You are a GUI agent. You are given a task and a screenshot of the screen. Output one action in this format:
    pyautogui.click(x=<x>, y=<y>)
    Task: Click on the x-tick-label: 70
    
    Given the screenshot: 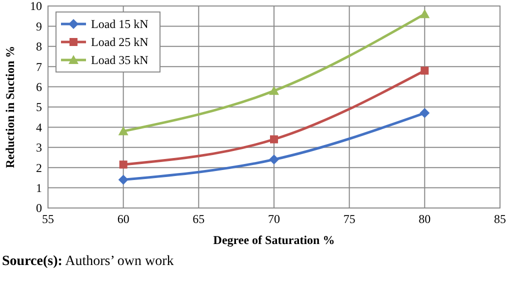 What is the action you would take?
    pyautogui.click(x=274, y=219)
    